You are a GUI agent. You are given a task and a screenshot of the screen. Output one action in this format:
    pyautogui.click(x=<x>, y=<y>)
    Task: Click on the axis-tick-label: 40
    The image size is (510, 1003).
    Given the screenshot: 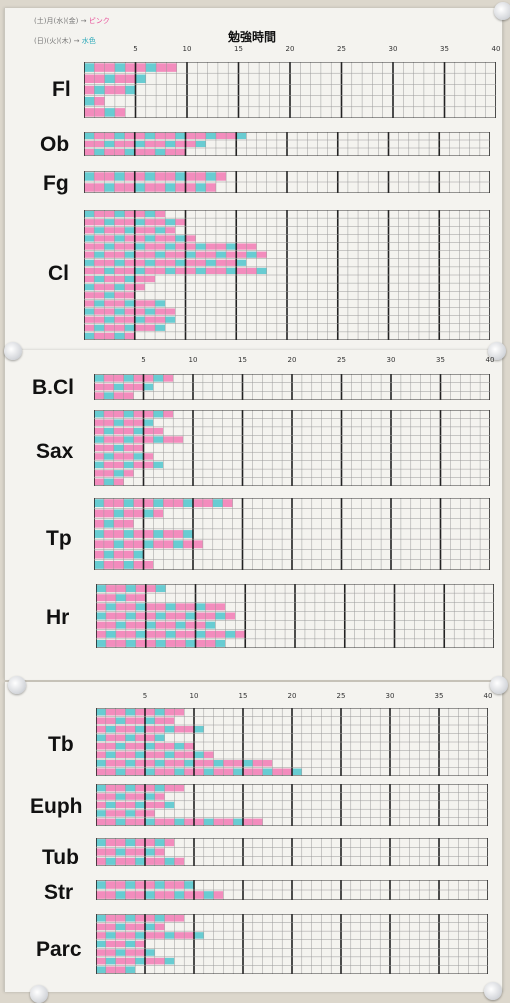 What is the action you would take?
    pyautogui.click(x=490, y=360)
    